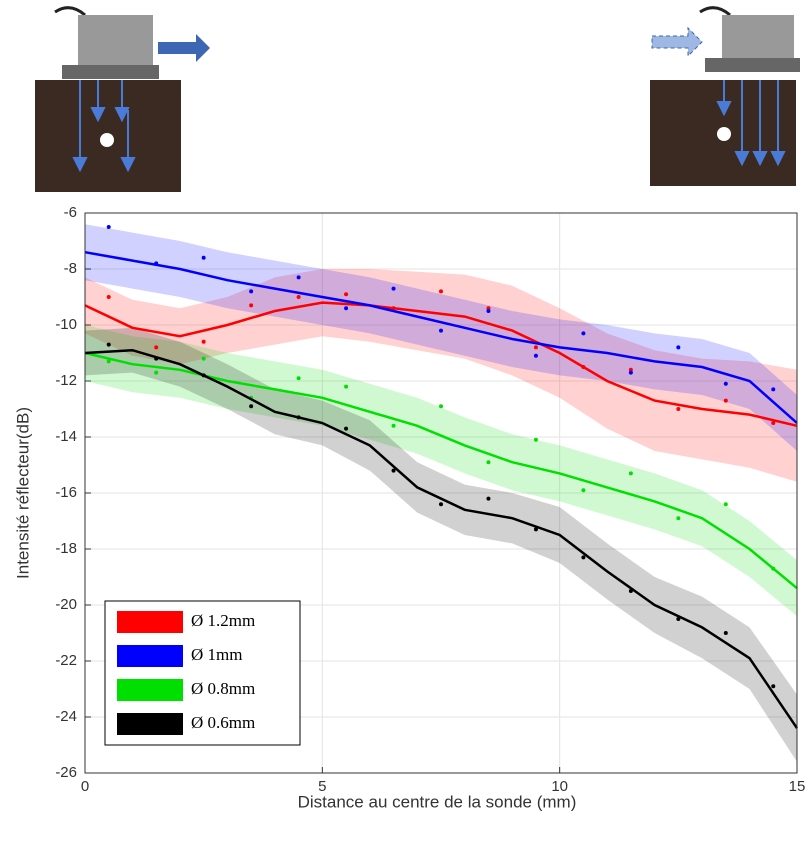  Describe the element at coordinates (437, 801) in the screenshot. I see `x-axis-label: Distance au centre de la sonde (mm)` at that location.